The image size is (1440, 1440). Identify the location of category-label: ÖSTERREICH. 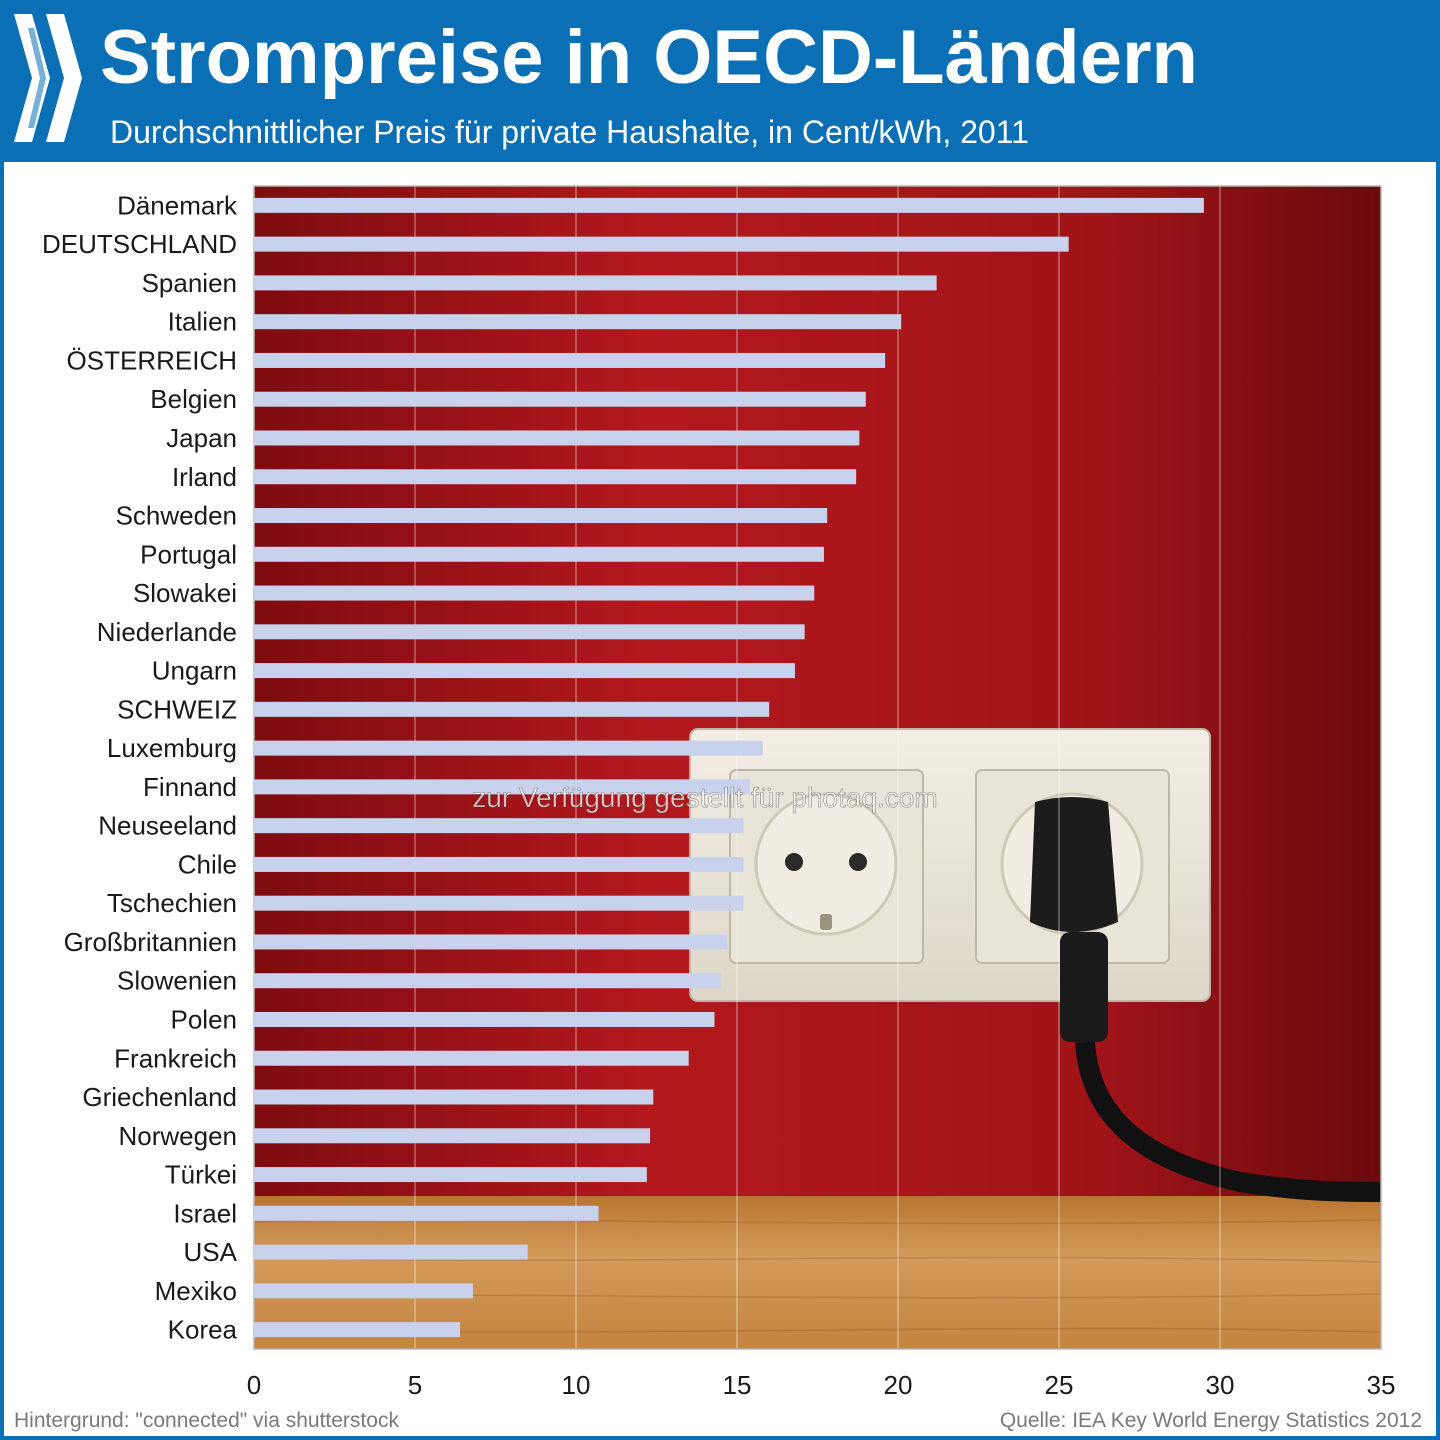
(152, 360).